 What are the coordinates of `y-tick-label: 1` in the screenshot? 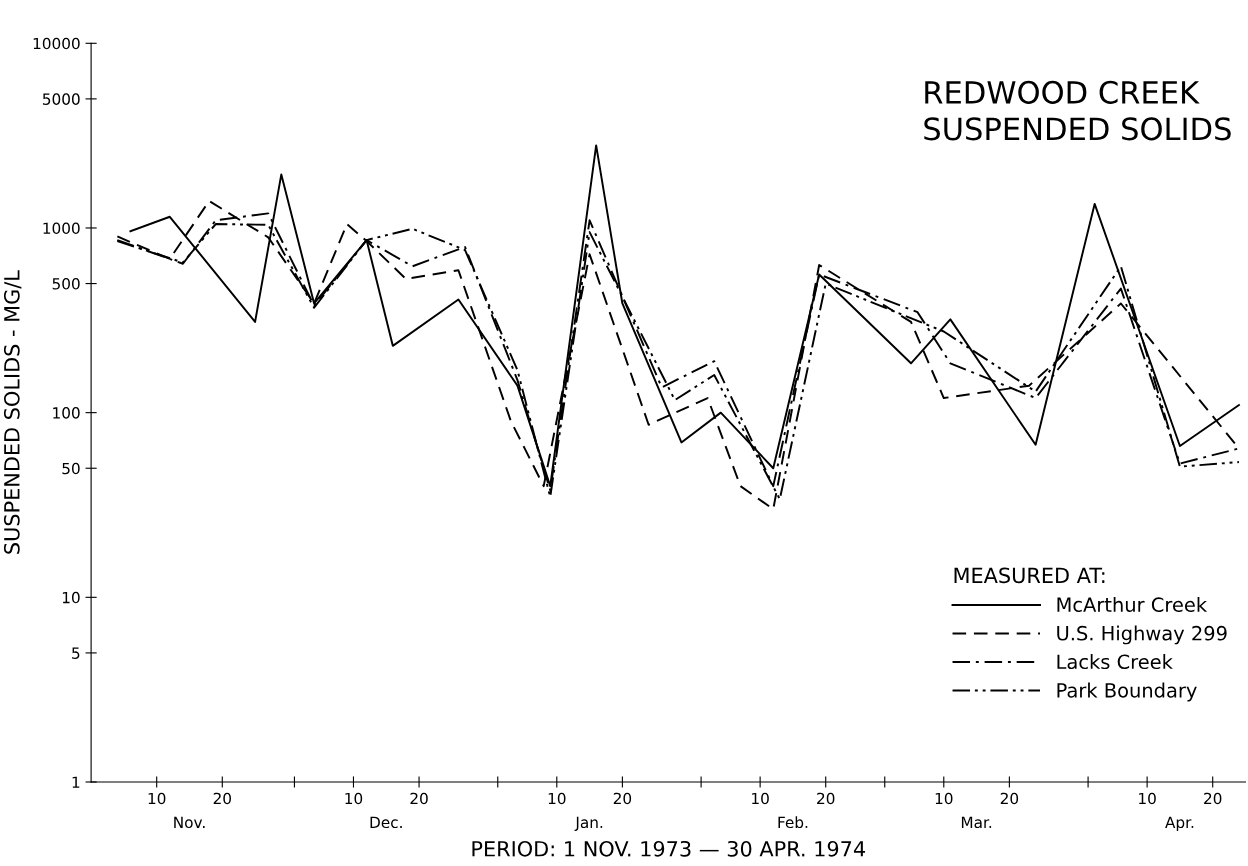 It's located at (76, 782).